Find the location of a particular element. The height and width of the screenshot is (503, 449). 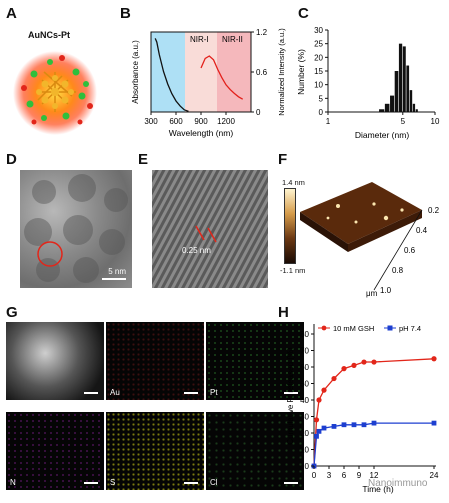

legend-gsh: 10 mM GSH is located at coordinates (353, 328).